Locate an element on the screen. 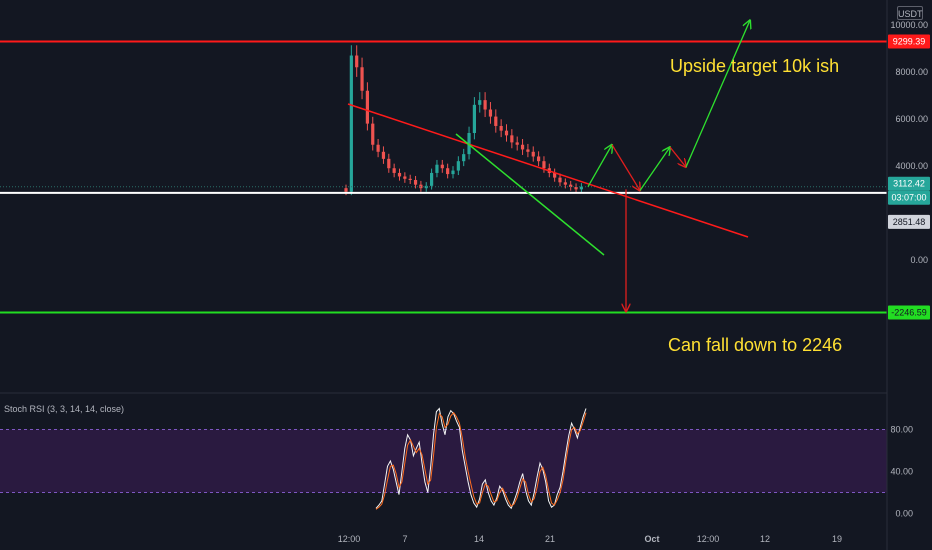  price-tick-label: 10000.00 is located at coordinates (909, 25).